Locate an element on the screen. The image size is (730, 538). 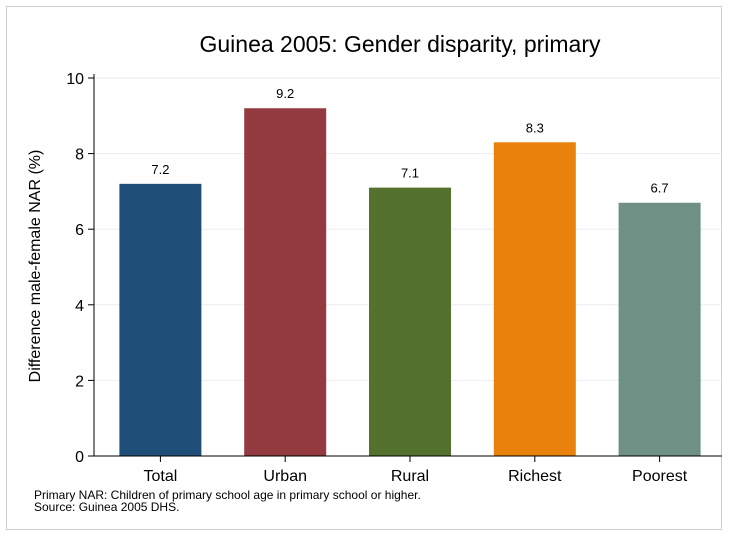
y-axis: 0 2 4 6 8 10 is located at coordinates (80, 268).